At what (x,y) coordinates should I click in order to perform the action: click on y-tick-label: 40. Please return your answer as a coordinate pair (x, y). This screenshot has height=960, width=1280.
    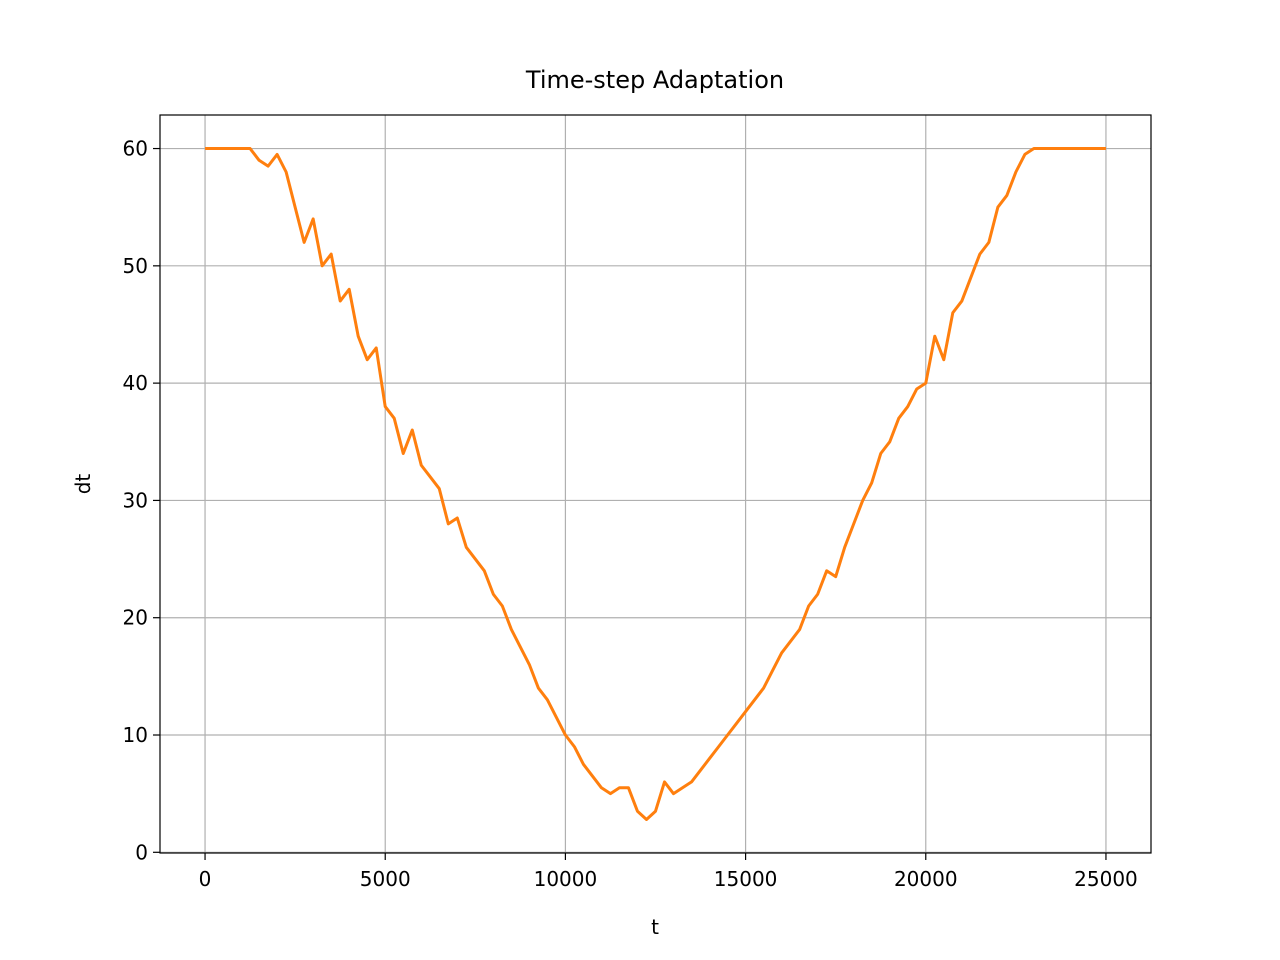
    Looking at the image, I should click on (135, 383).